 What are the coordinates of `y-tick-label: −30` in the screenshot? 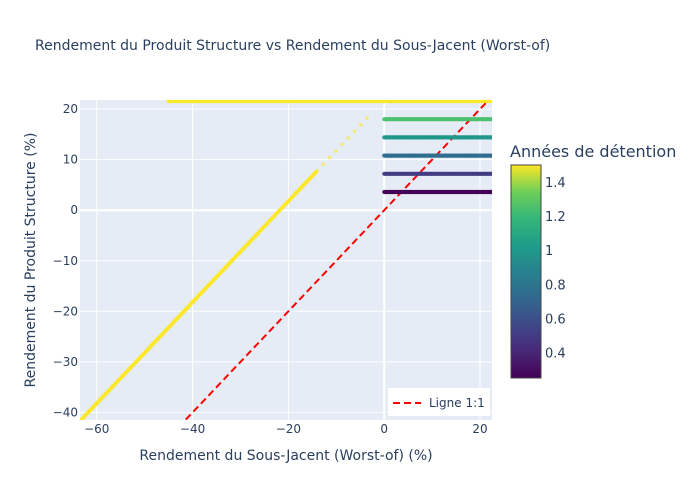 It's located at (65, 362).